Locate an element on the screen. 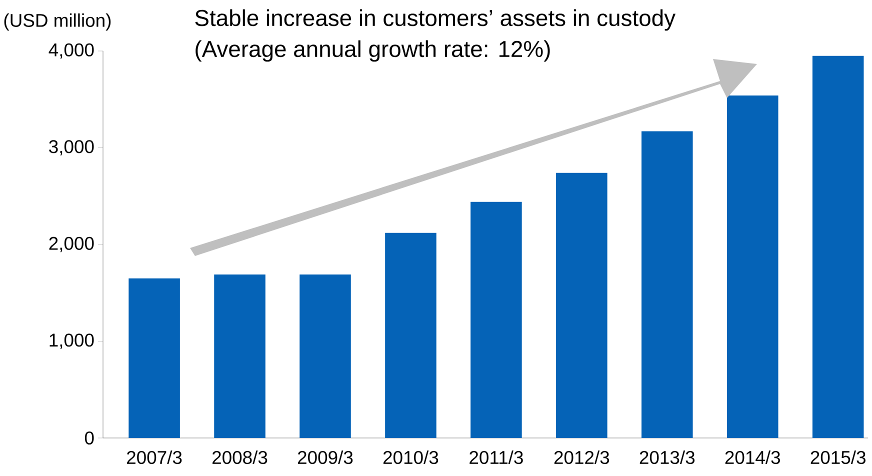 This screenshot has width=872, height=476. x-tick-label: 2009/3 is located at coordinates (325, 457).